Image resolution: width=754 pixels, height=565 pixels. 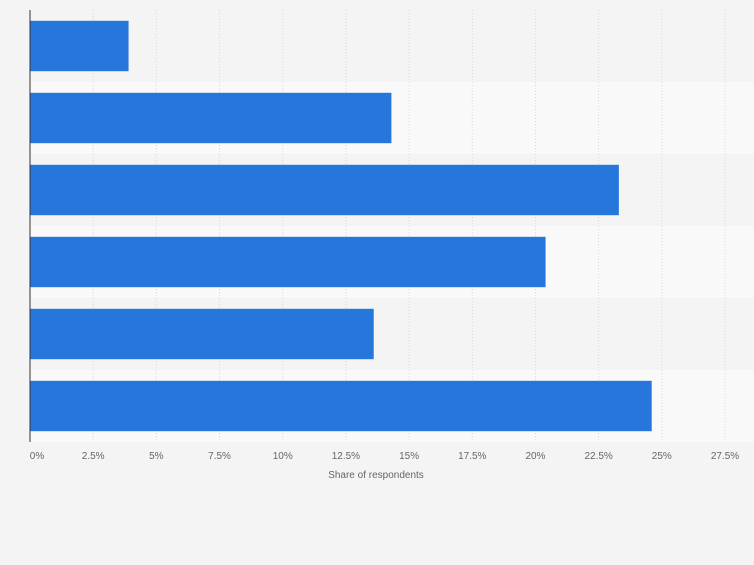 I want to click on x-tick-label: 12.5%, so click(x=346, y=456).